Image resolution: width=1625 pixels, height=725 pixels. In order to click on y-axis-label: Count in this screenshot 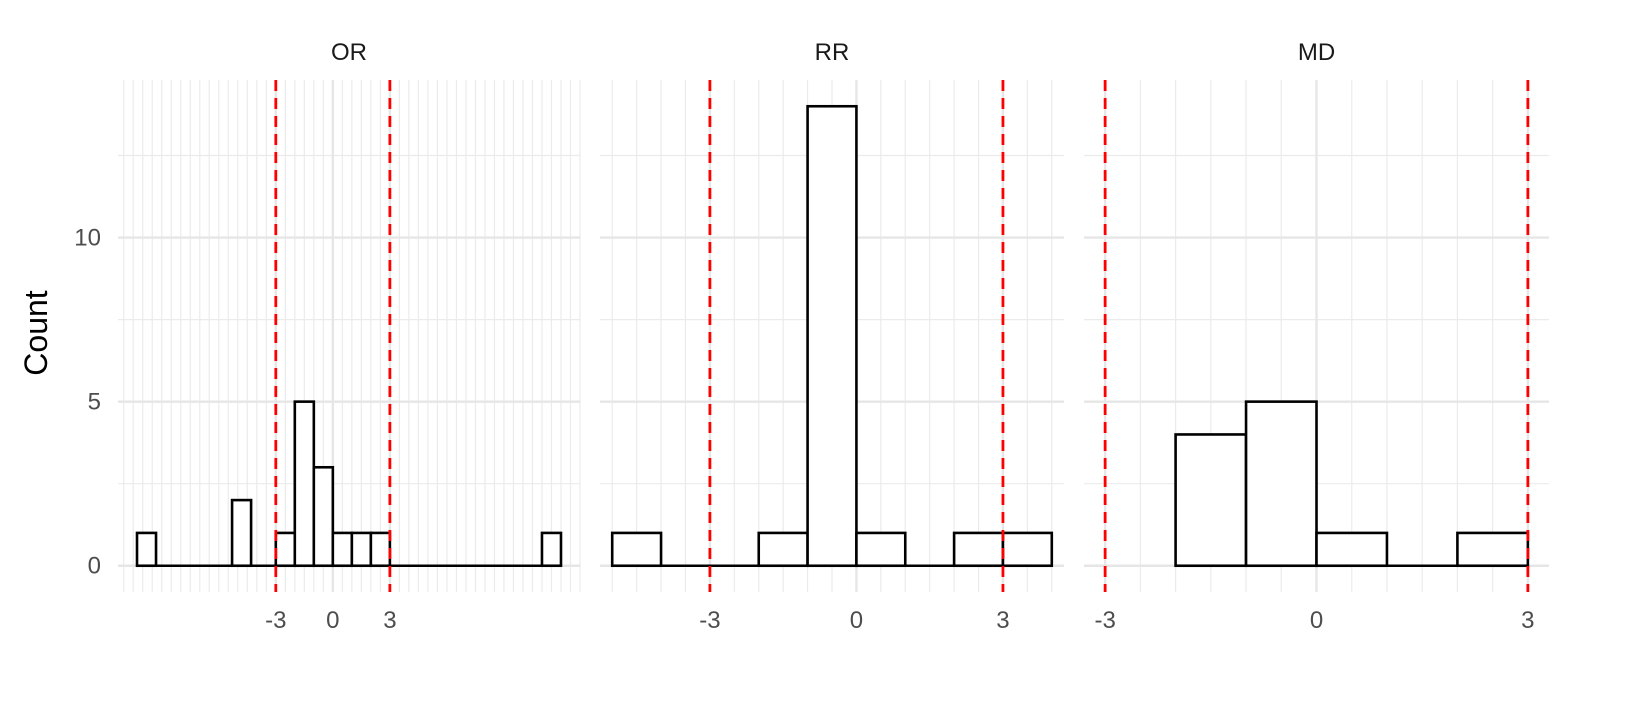, I will do `click(36, 333)`.